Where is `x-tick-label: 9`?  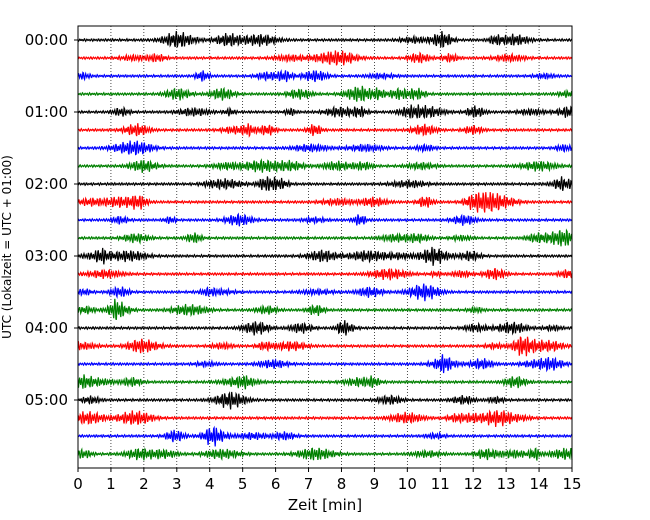 x-tick-label: 9 is located at coordinates (375, 484).